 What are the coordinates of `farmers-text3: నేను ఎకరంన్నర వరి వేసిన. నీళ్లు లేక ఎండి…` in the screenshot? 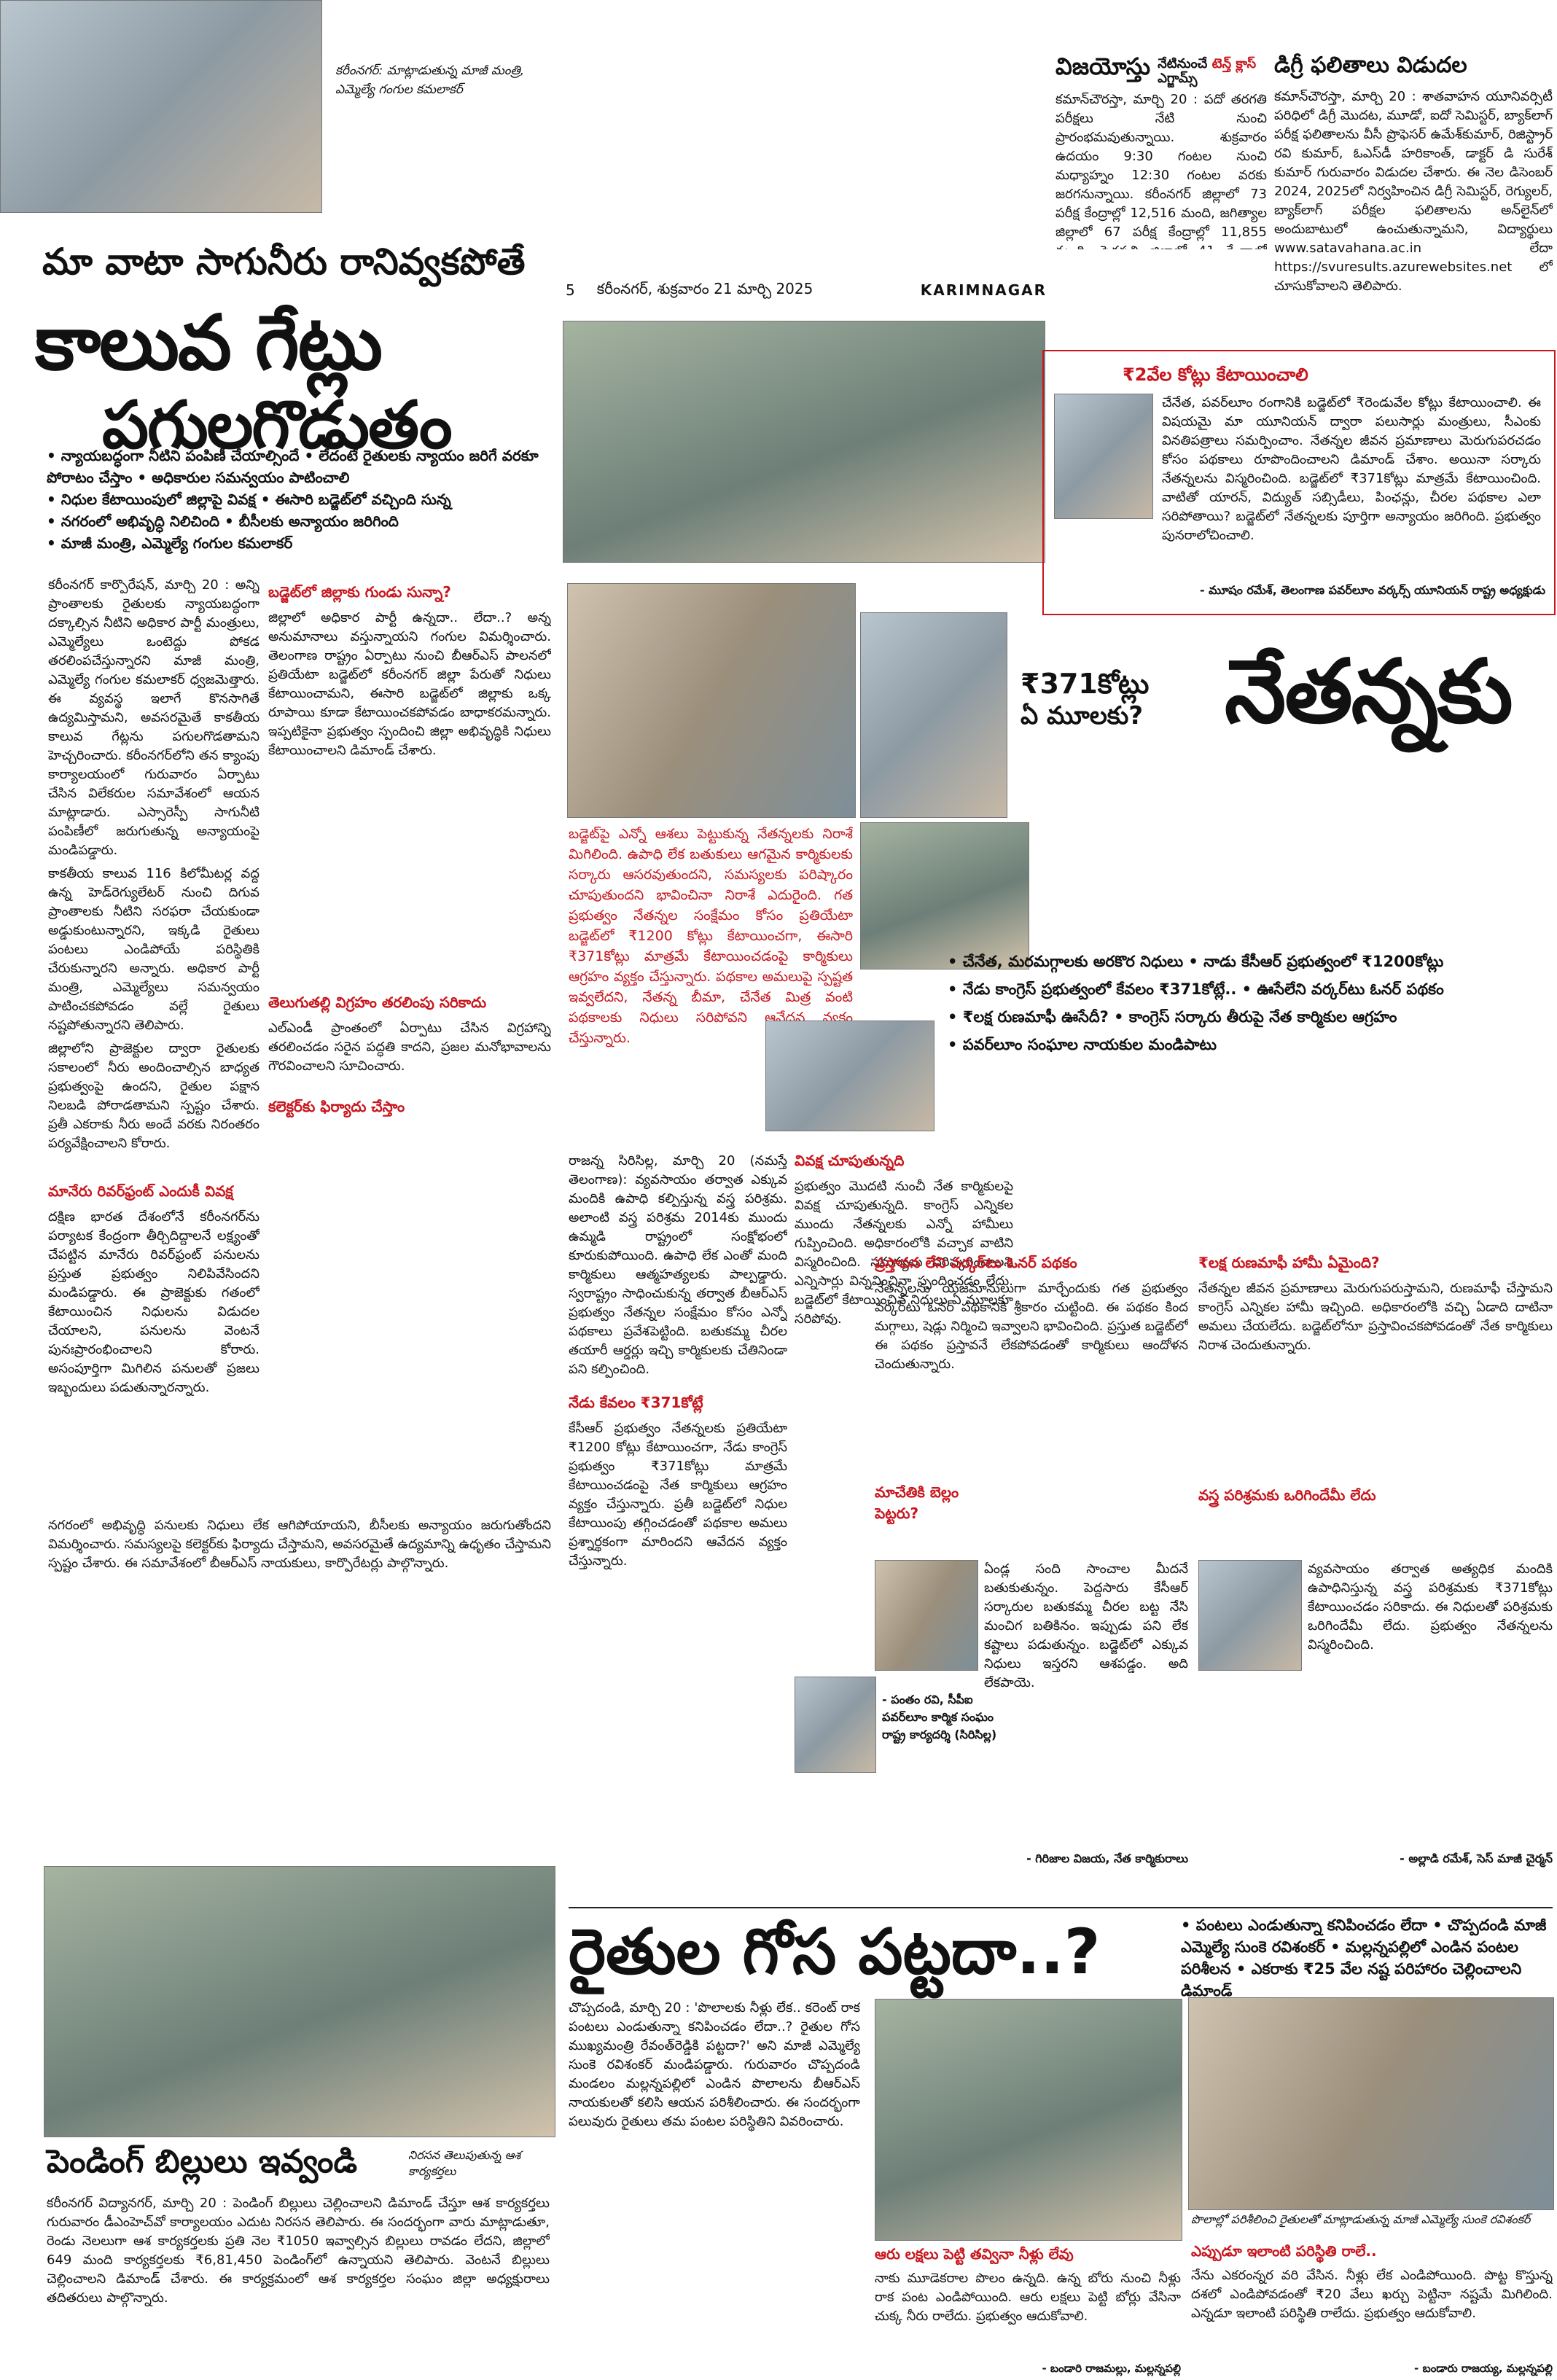 It's located at (1372, 2294).